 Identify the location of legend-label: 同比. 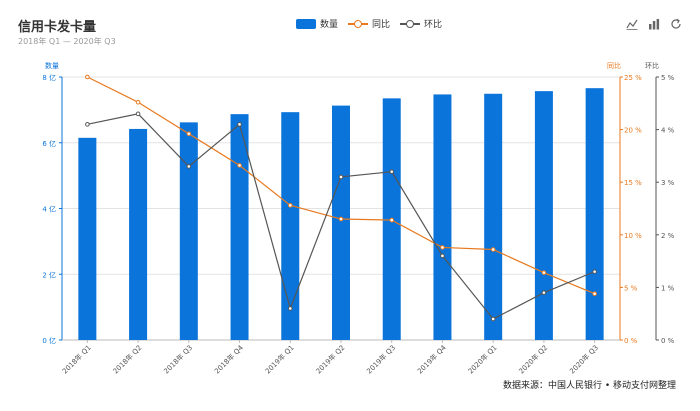
(381, 25).